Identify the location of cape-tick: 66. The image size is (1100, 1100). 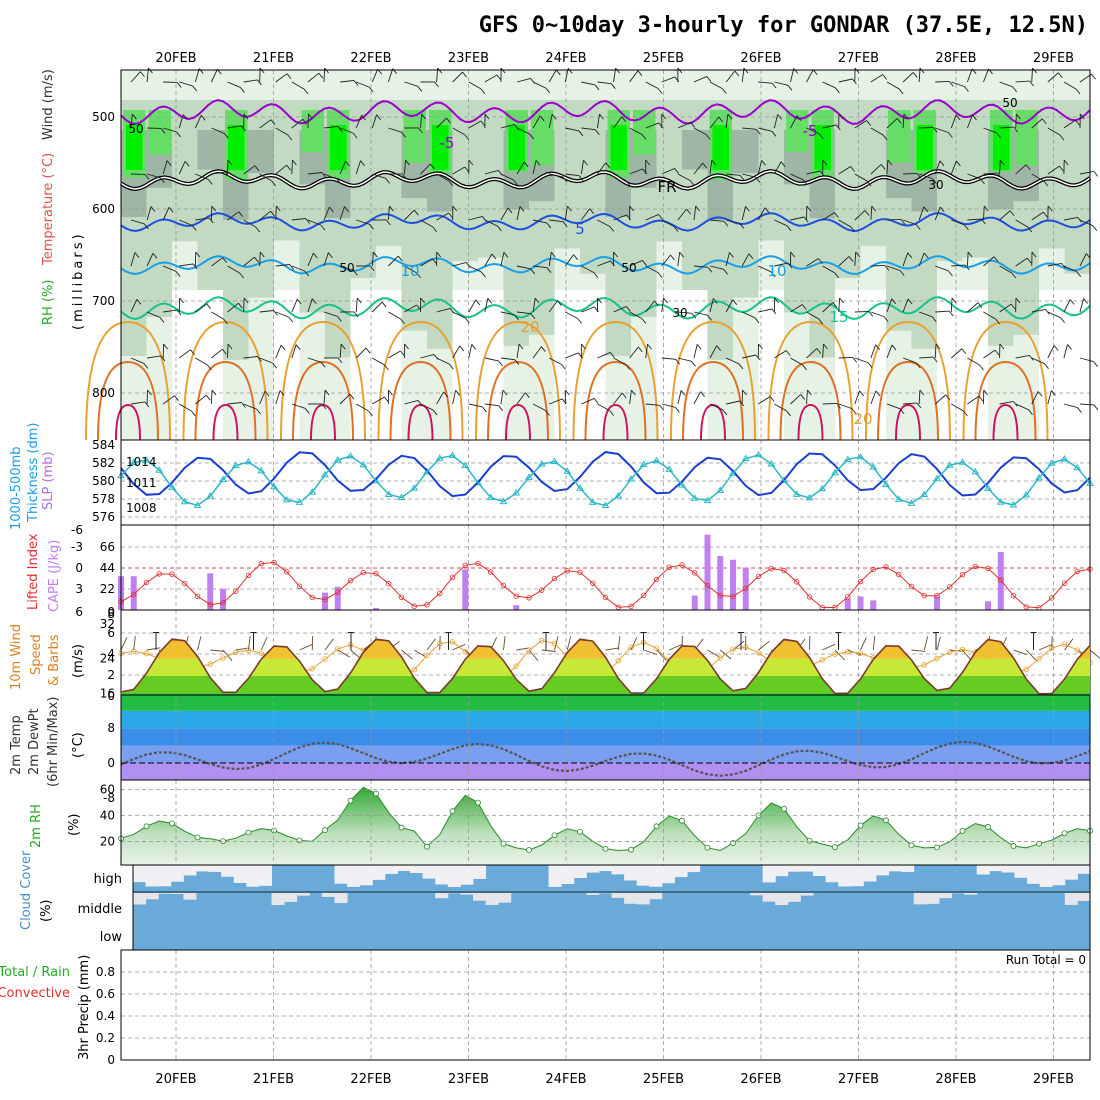
(107, 547).